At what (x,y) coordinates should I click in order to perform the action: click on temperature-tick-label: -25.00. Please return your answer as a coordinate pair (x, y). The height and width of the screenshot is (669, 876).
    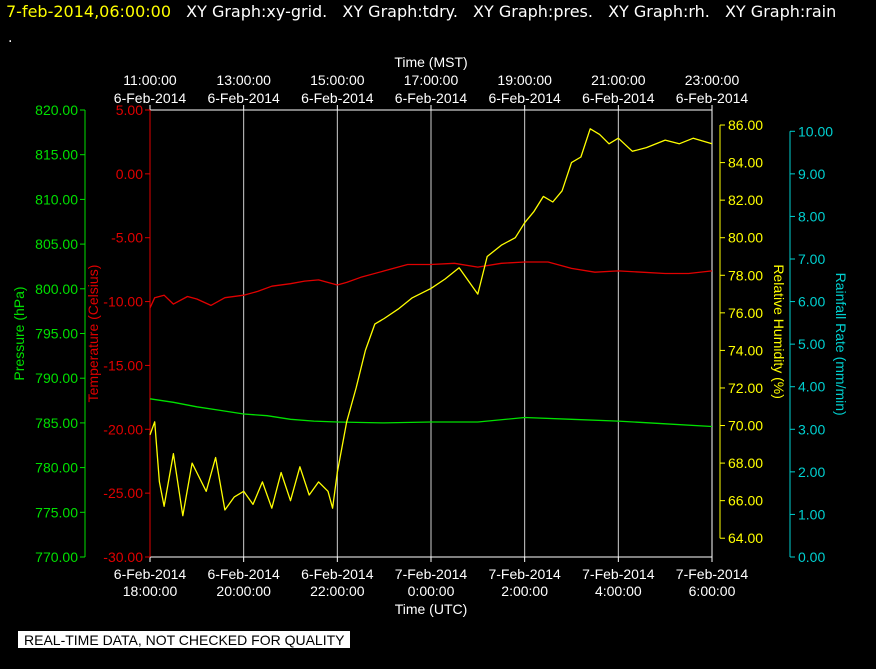
    Looking at the image, I should click on (123, 493).